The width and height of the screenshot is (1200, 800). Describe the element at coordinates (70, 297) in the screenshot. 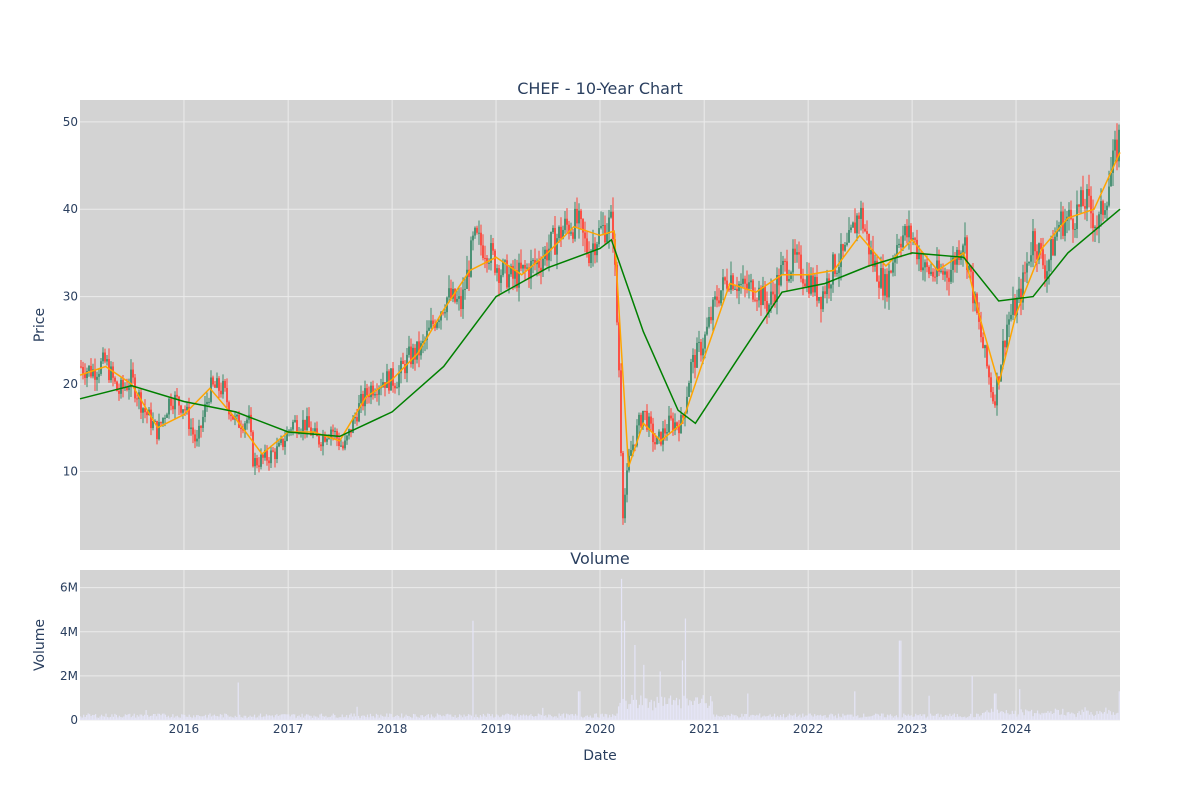

I see `price-tick-label: 30` at that location.